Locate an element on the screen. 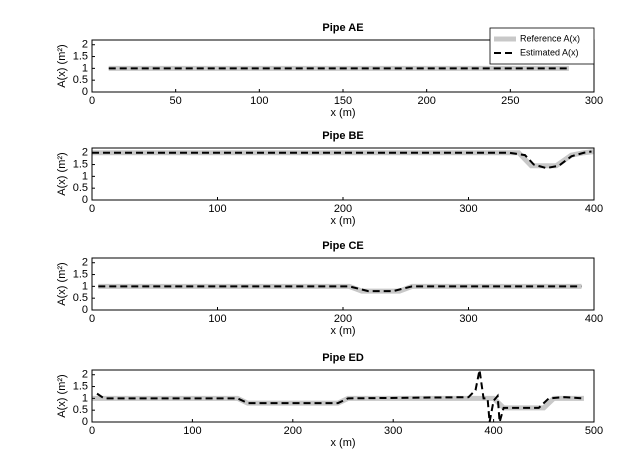 This screenshot has width=641, height=461. x-tick-label: 150 is located at coordinates (343, 101).